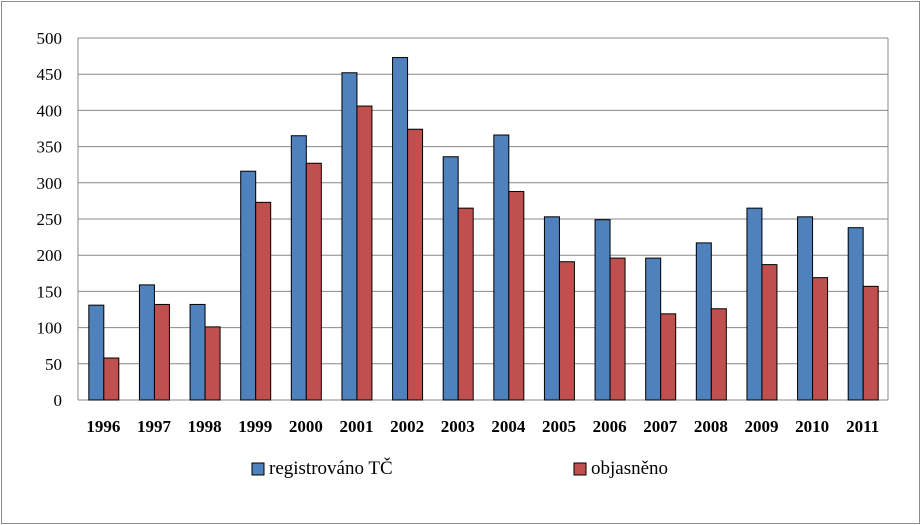 Image resolution: width=921 pixels, height=525 pixels. What do you see at coordinates (458, 426) in the screenshot?
I see `x-tick-label: 2003` at bounding box center [458, 426].